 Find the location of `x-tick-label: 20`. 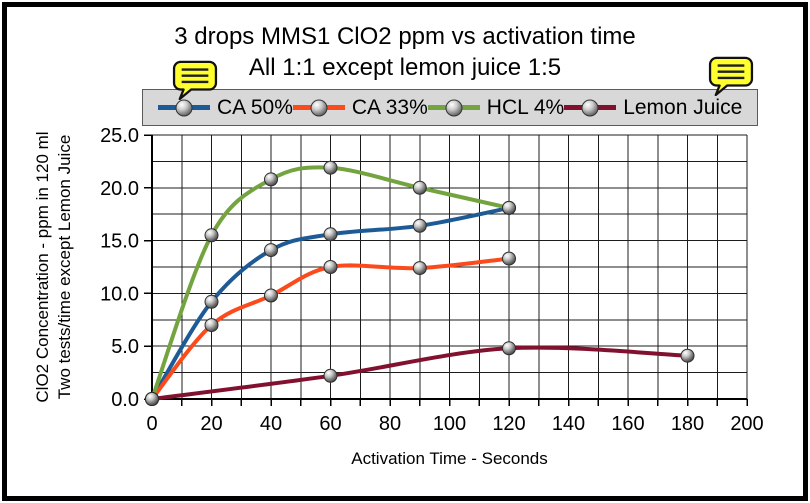

x-tick-label: 20 is located at coordinates (211, 424).